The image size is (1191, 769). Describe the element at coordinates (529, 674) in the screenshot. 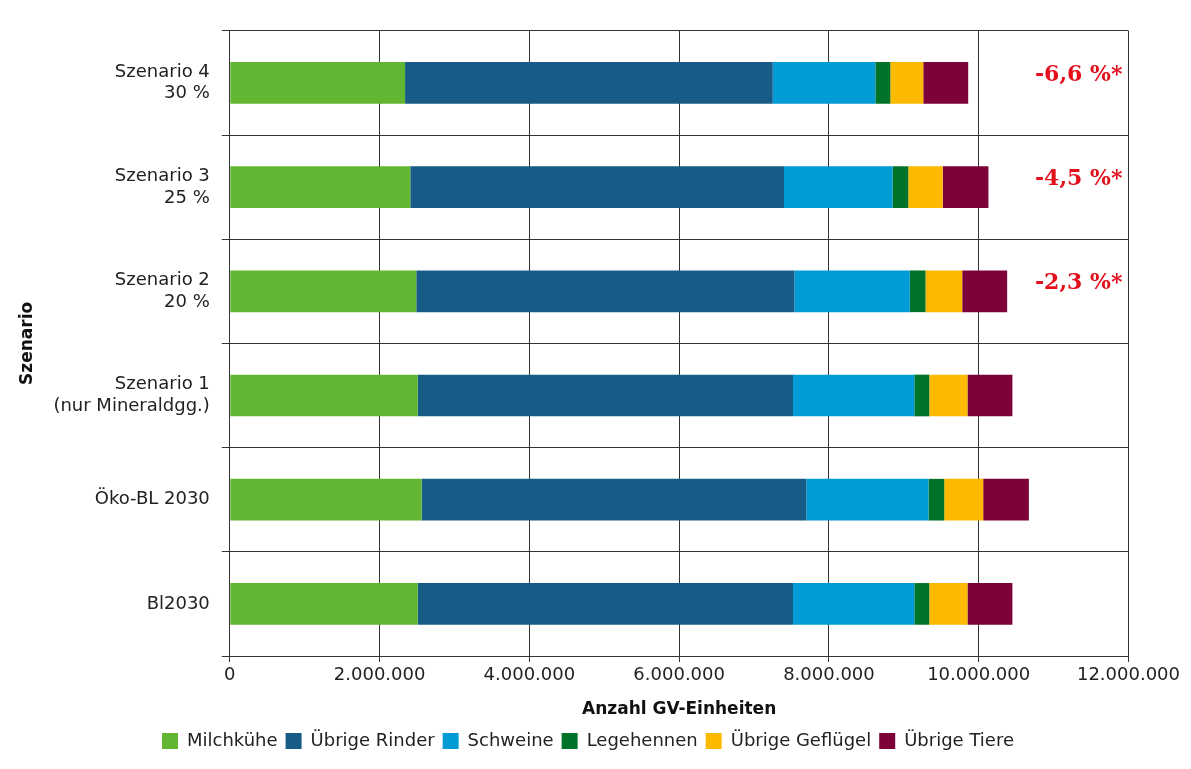

I see `x-tick-label: 4.000.000` at that location.